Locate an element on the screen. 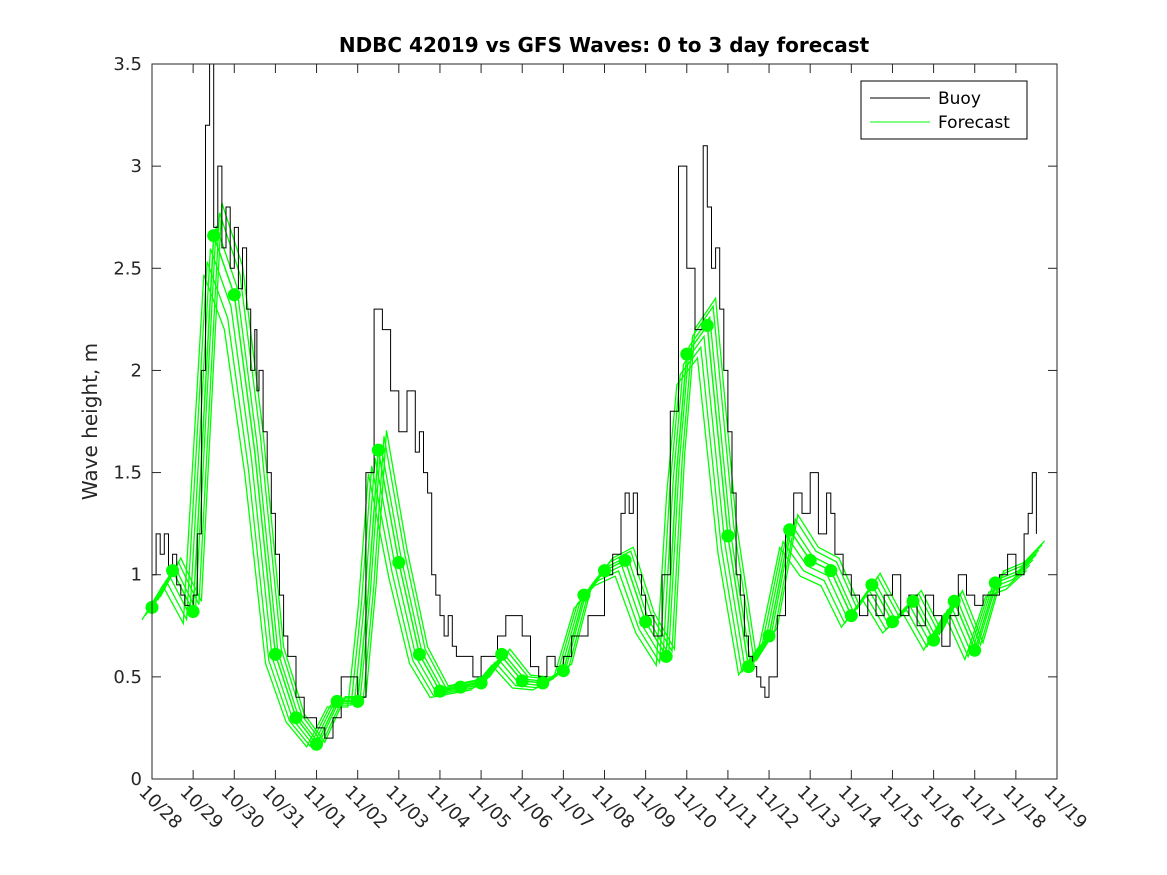  x-tick-label-2: 10/30 is located at coordinates (243, 808).